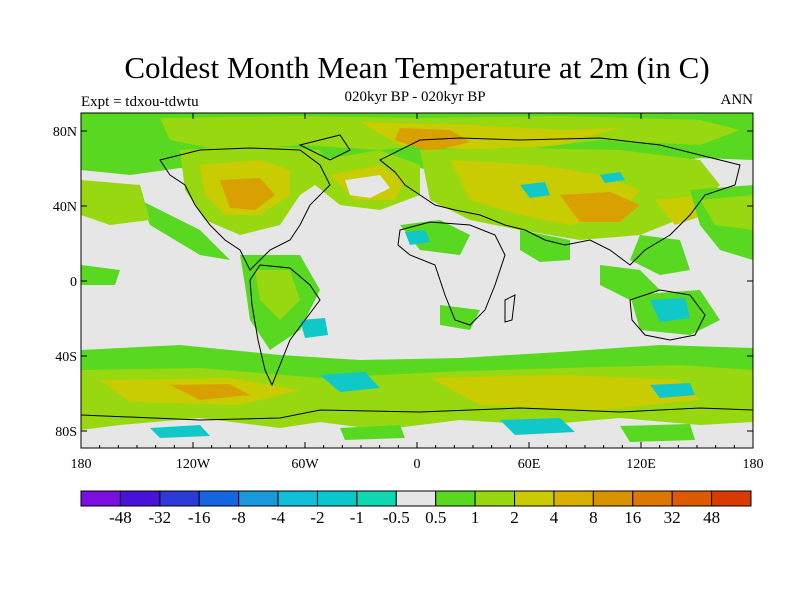  I want to click on map-subtitle: 020kyr BP - 020kyr BP, so click(415, 97).